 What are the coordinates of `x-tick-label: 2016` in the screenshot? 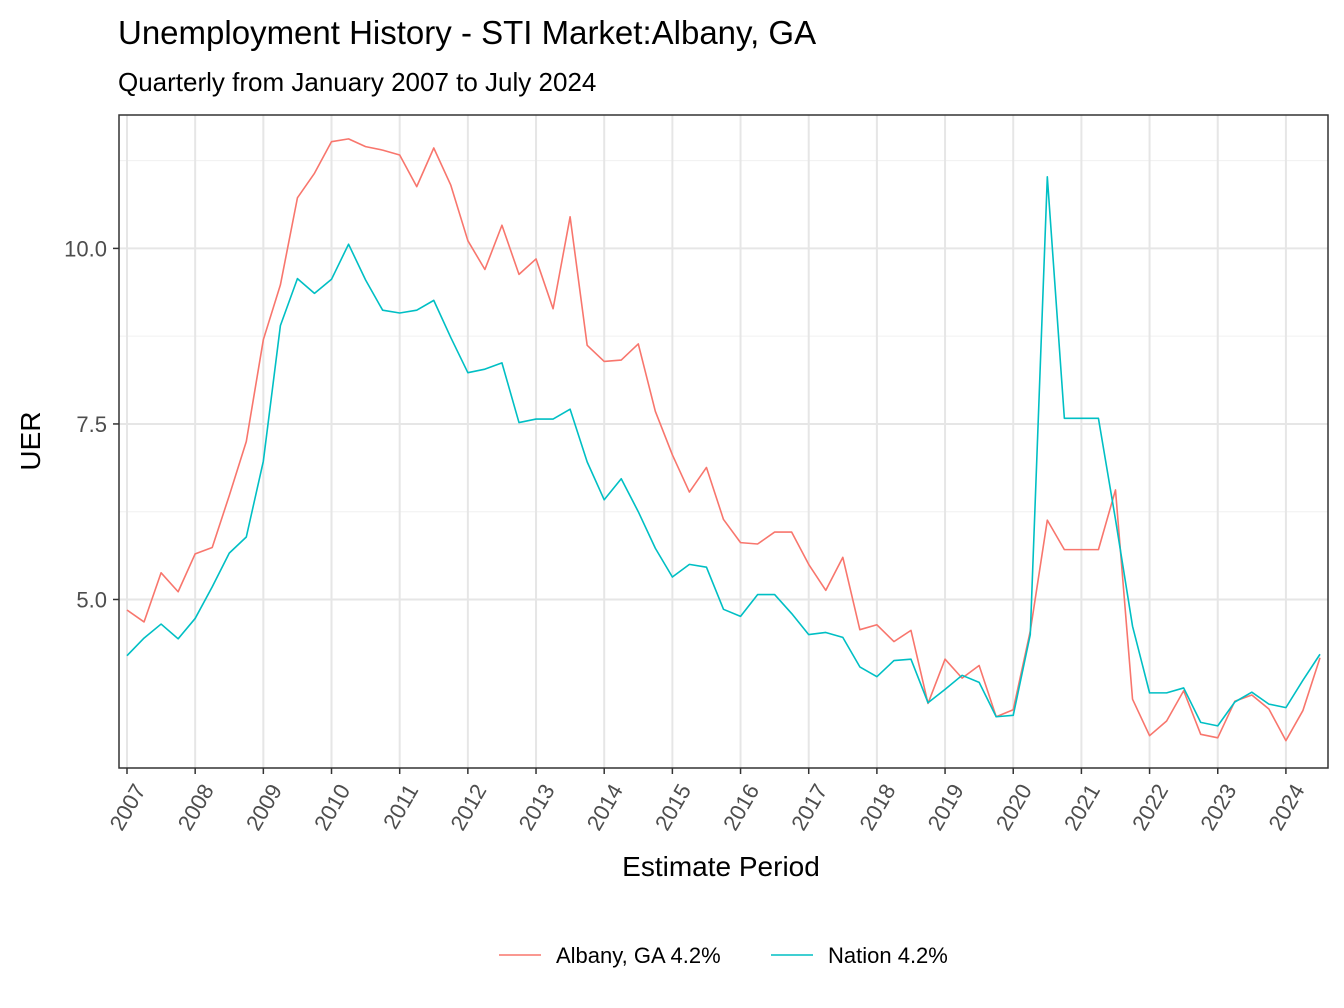 It's located at (741, 807).